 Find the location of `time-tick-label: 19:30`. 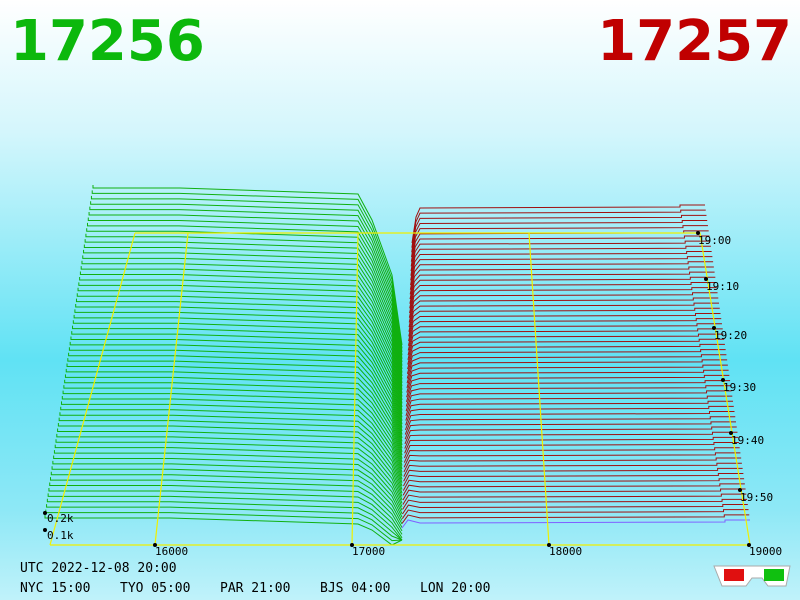

time-tick-label: 19:30 is located at coordinates (739, 387).